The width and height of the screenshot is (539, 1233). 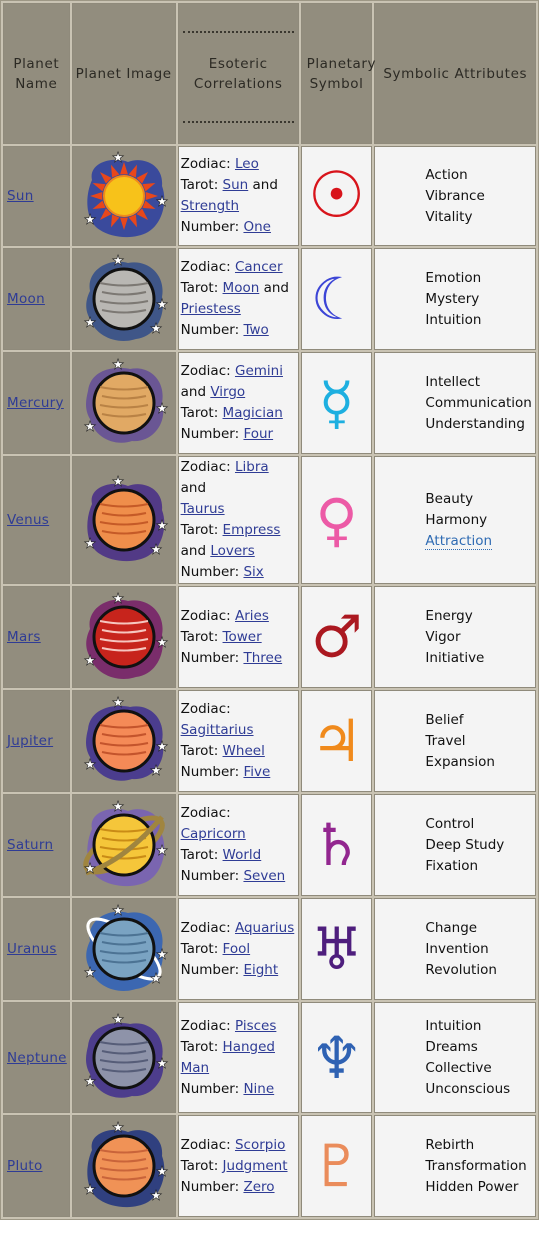 I want to click on planet-name-cell: Jupiter, so click(x=36, y=741).